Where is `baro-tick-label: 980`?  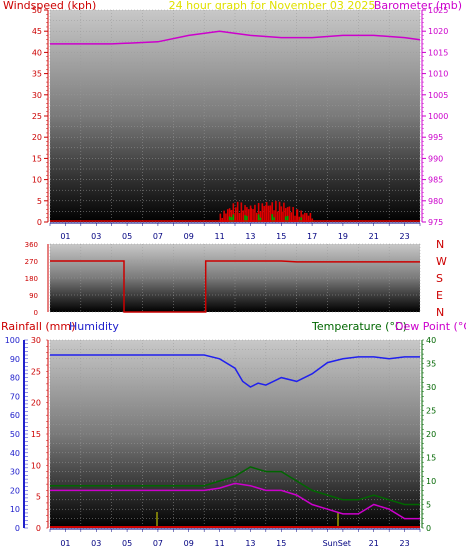
baro-tick-label: 980 is located at coordinates (435, 201).